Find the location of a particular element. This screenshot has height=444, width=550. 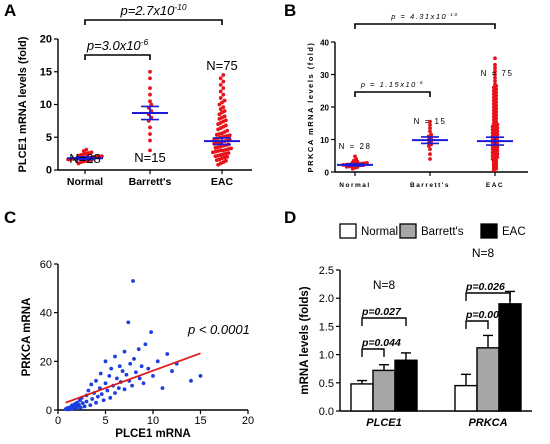

p-value-label: p=0.044 is located at coordinates (381, 343).